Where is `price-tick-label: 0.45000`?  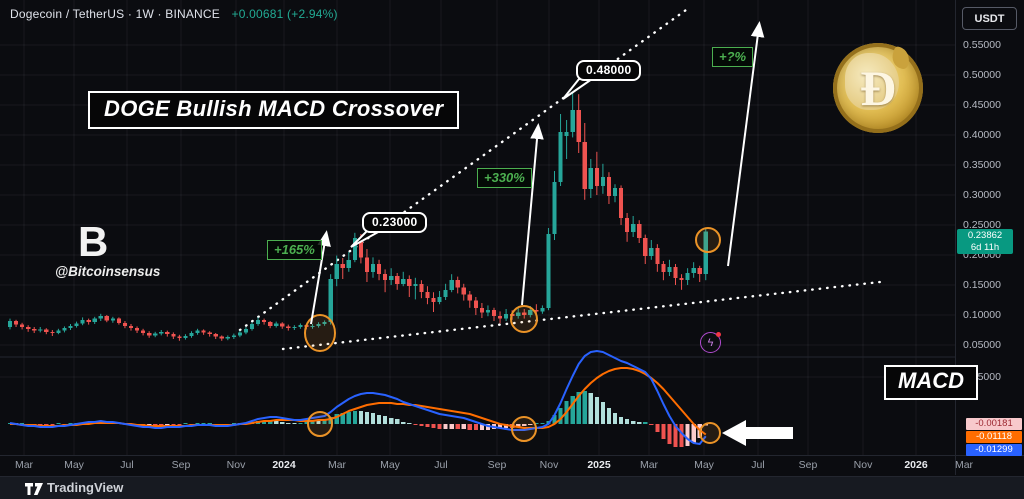 price-tick-label: 0.45000 is located at coordinates (982, 105).